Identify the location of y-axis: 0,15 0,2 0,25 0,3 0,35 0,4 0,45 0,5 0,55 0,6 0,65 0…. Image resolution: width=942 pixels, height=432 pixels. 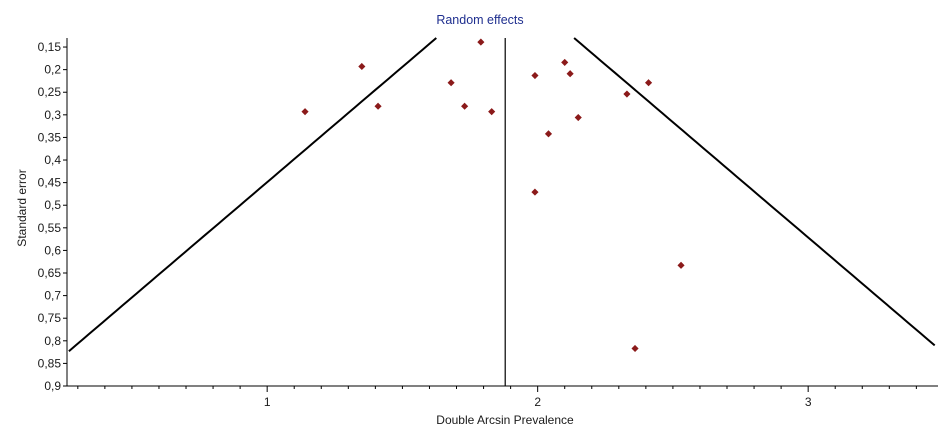
(52, 216).